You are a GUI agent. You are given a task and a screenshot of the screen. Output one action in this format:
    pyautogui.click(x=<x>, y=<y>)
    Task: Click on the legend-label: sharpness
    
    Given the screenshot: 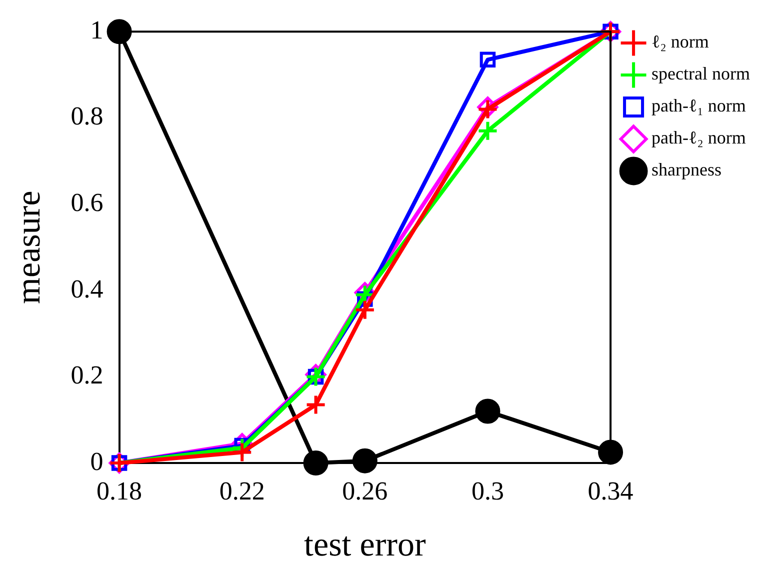 What is the action you would take?
    pyautogui.click(x=687, y=170)
    